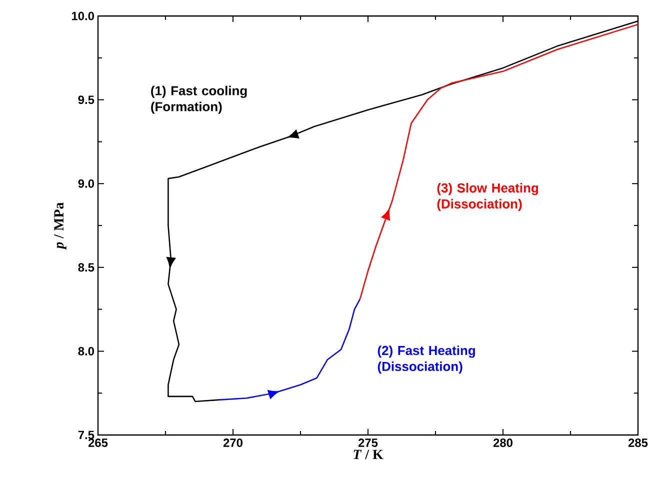  What do you see at coordinates (98, 442) in the screenshot?
I see `x-tick-label: 265` at bounding box center [98, 442].